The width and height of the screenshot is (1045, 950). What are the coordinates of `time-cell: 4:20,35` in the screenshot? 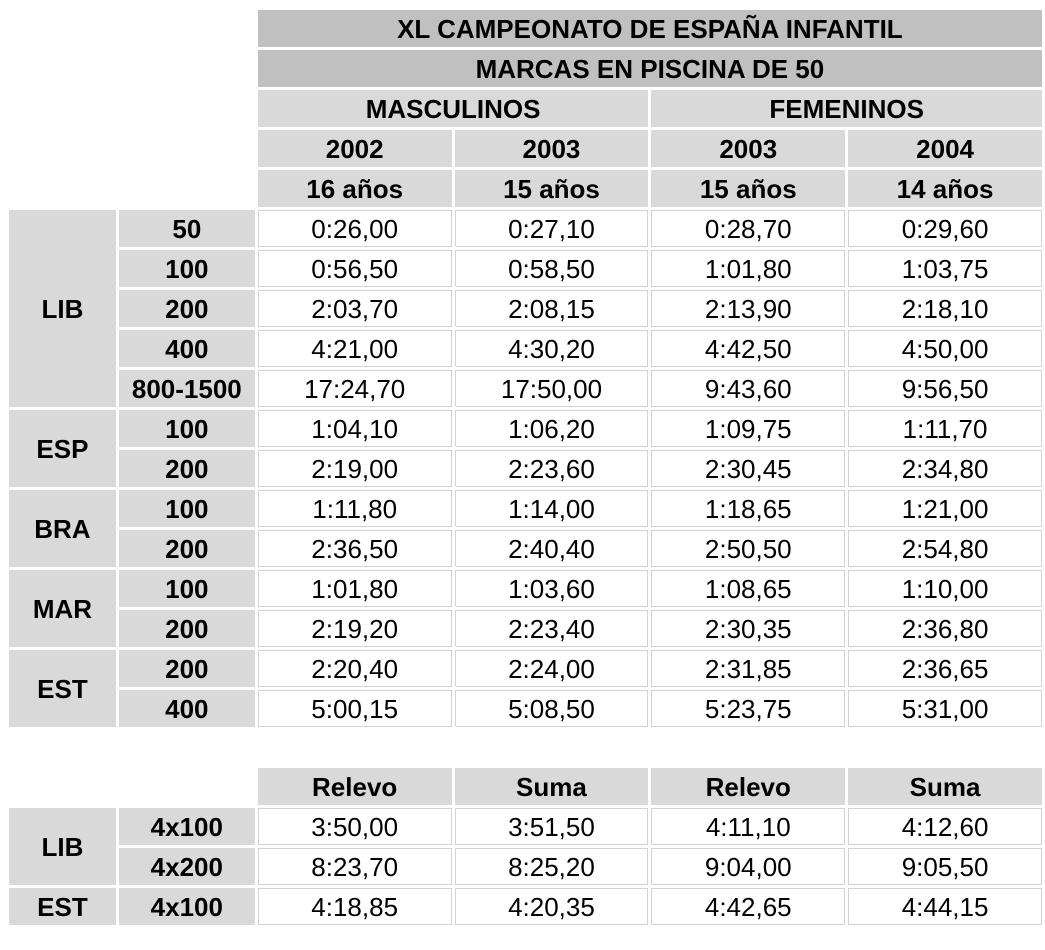 It's located at (551, 906).